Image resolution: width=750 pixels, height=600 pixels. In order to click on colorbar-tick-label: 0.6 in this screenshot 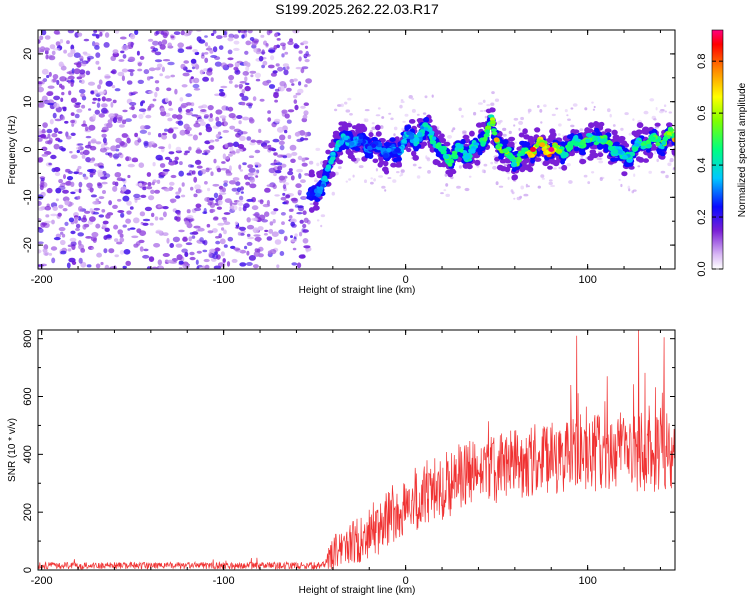, I will do `click(702, 112)`.